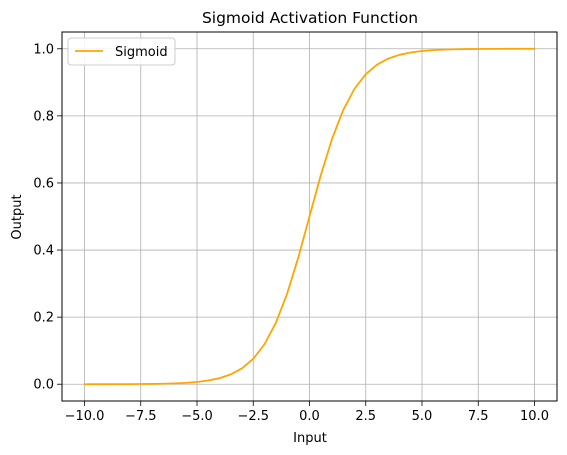 This screenshot has height=455, width=567. I want to click on x-tick-label: −5.0, so click(197, 416).